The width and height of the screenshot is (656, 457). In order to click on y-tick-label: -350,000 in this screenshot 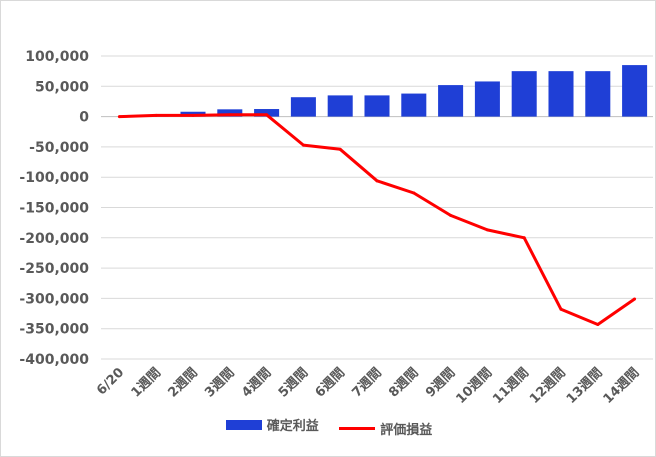, I will do `click(54, 330)`.